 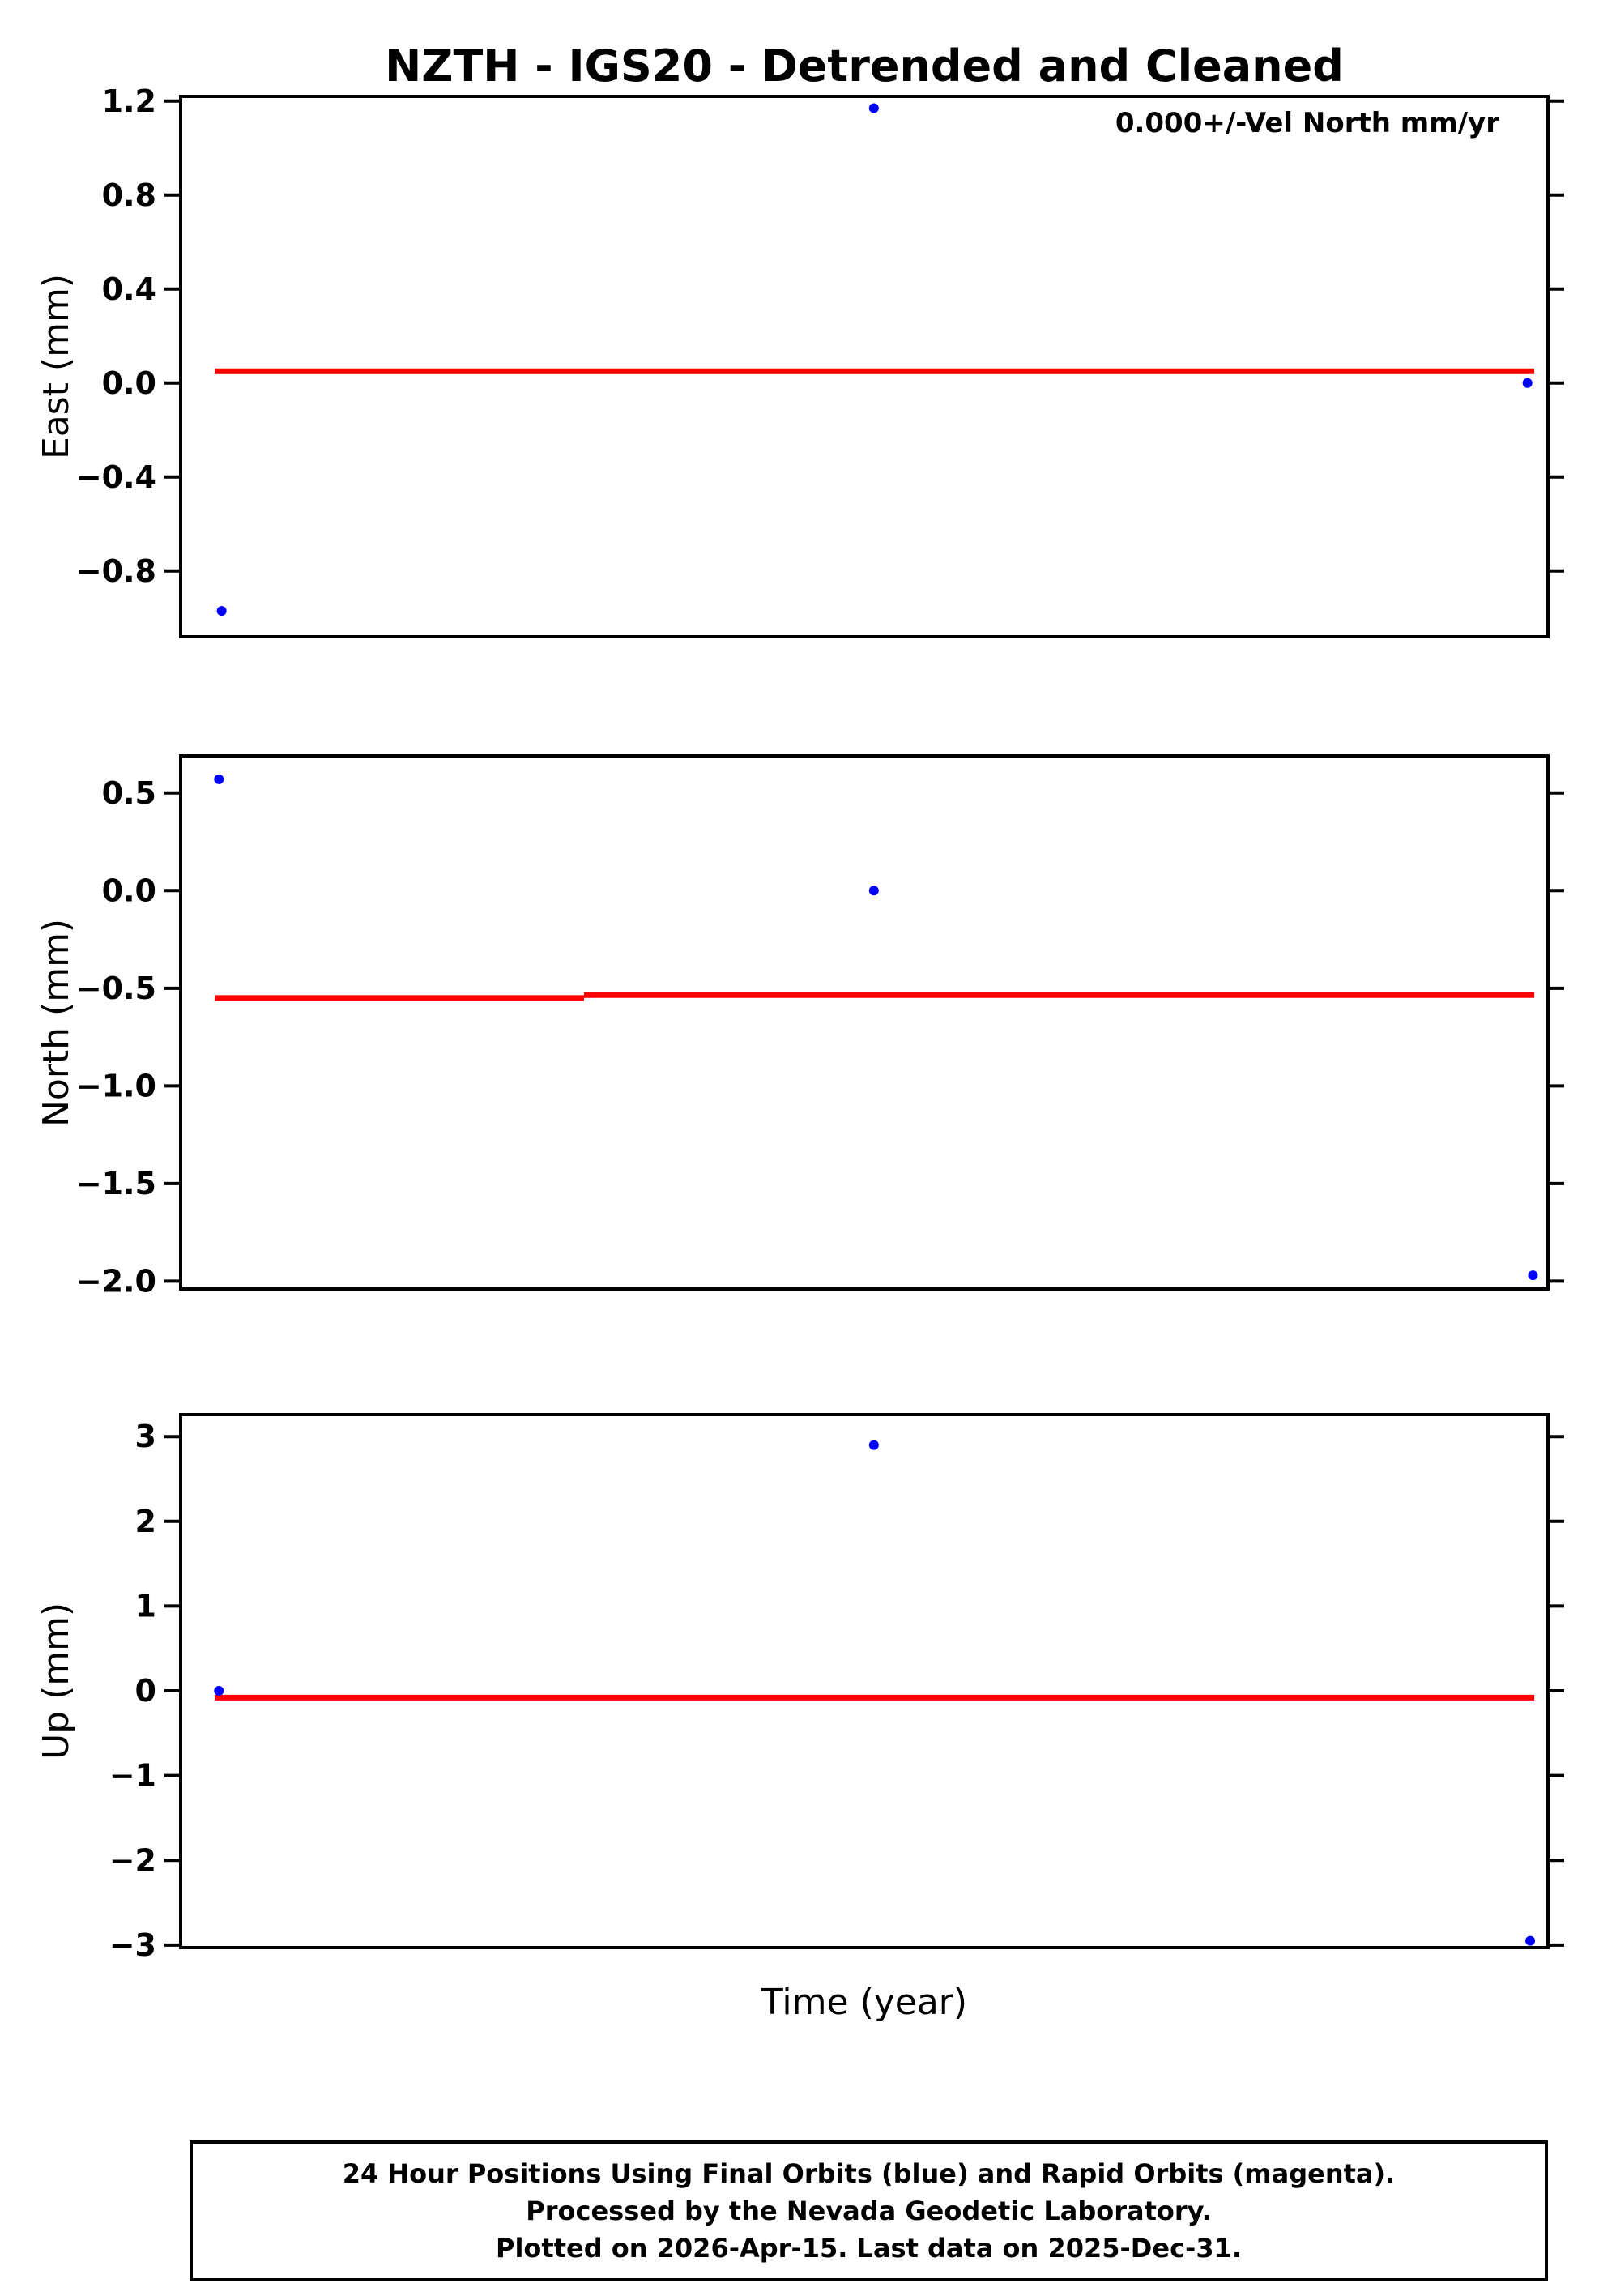 I want to click on y-tick-label: 1.2, so click(x=129, y=101).